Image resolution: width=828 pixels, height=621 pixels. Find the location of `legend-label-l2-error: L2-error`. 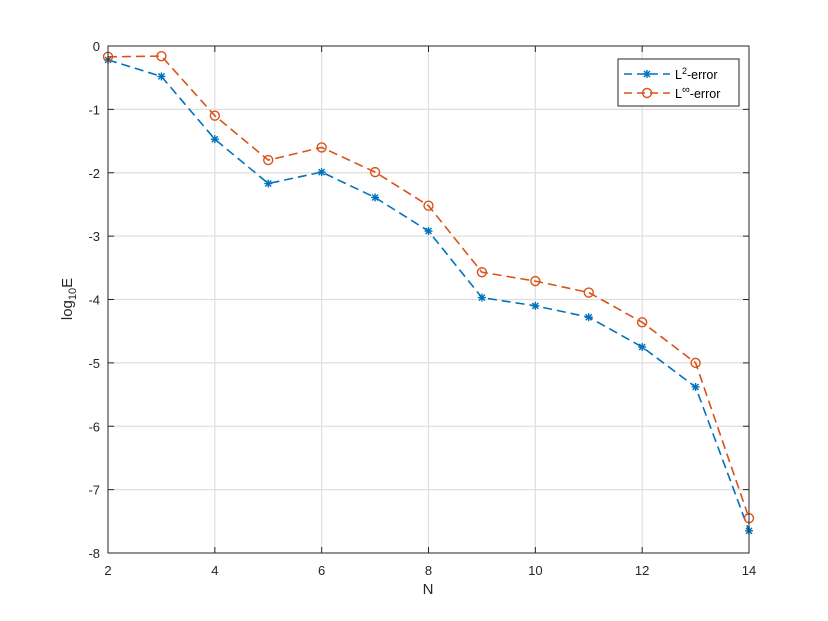

legend-label-l2-error: L2-error is located at coordinates (696, 74).